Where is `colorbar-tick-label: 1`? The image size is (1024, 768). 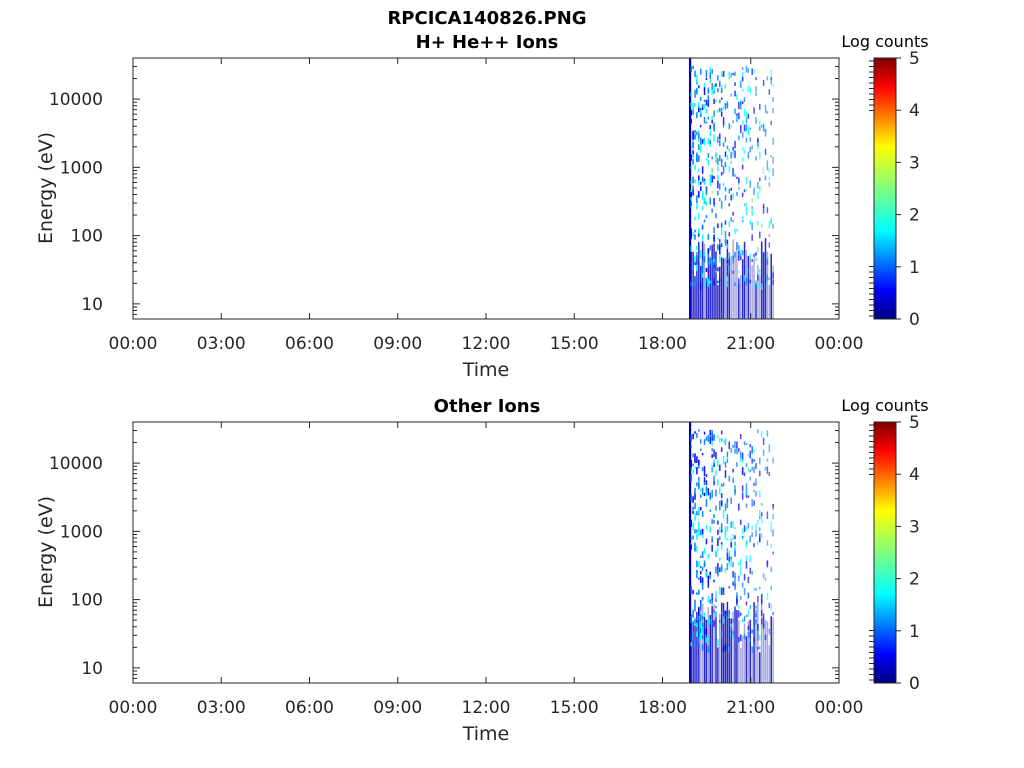 colorbar-tick-label: 1 is located at coordinates (914, 268).